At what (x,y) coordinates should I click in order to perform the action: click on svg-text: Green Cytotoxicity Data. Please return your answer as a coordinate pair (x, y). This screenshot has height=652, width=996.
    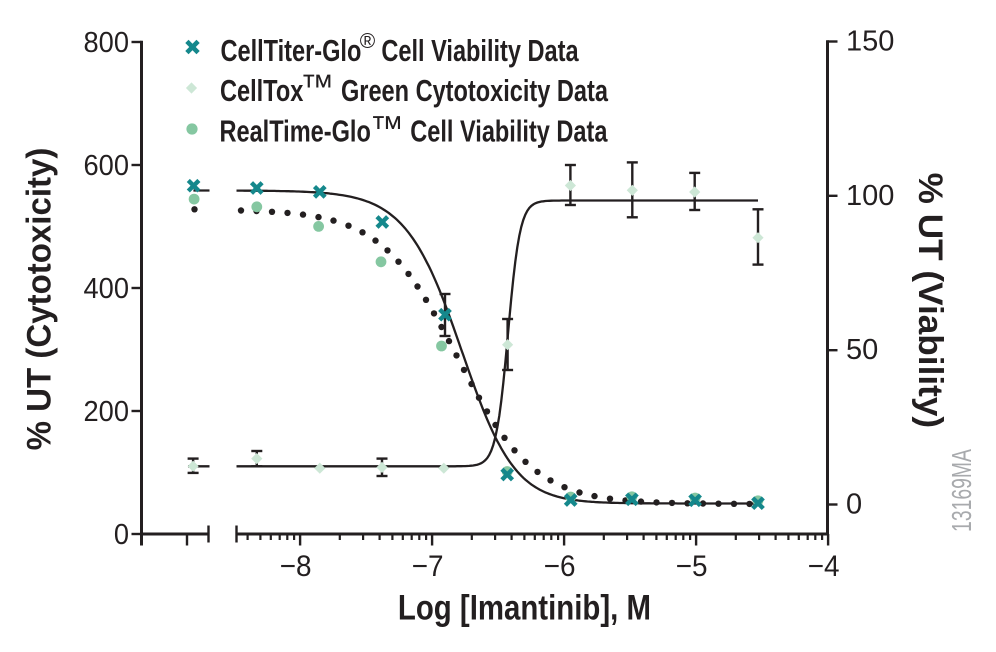
    Looking at the image, I should click on (475, 90).